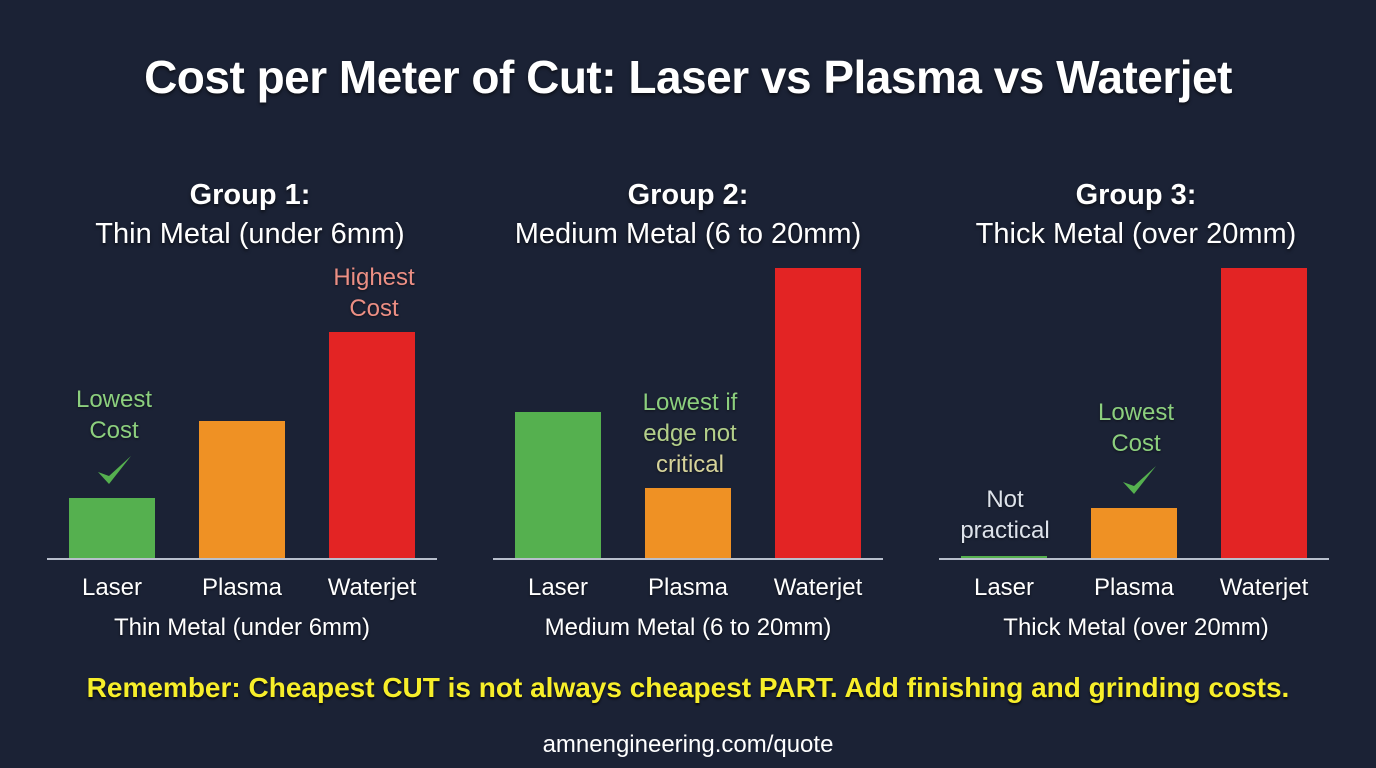  I want to click on group-1-subheading: Thin Metal (under 6mm), so click(250, 234).